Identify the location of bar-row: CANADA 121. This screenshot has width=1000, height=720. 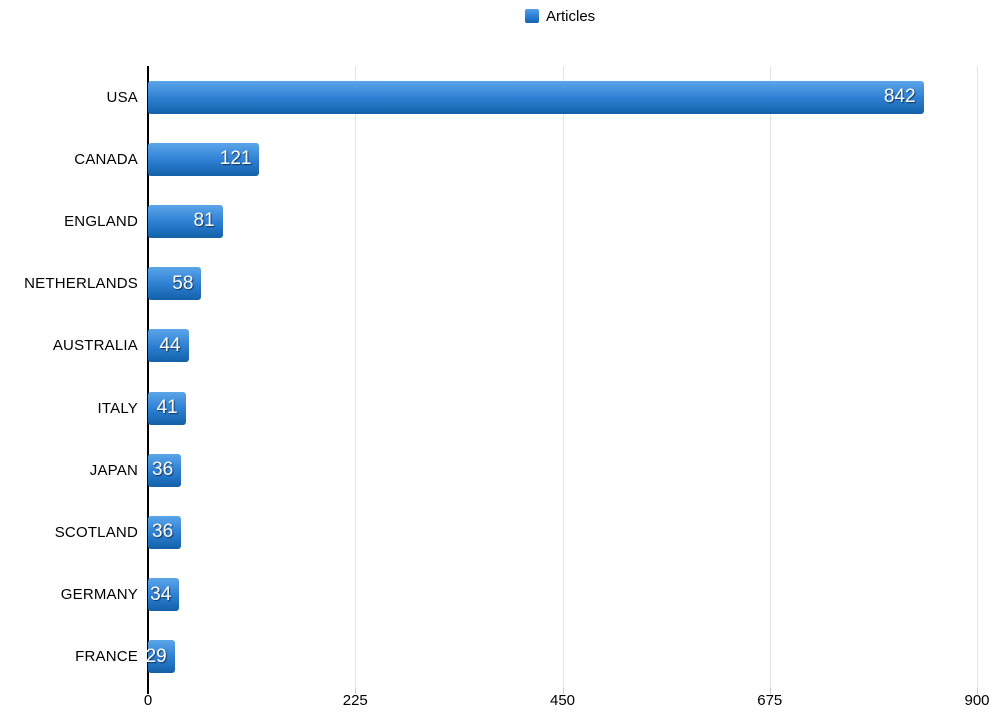
(525, 159).